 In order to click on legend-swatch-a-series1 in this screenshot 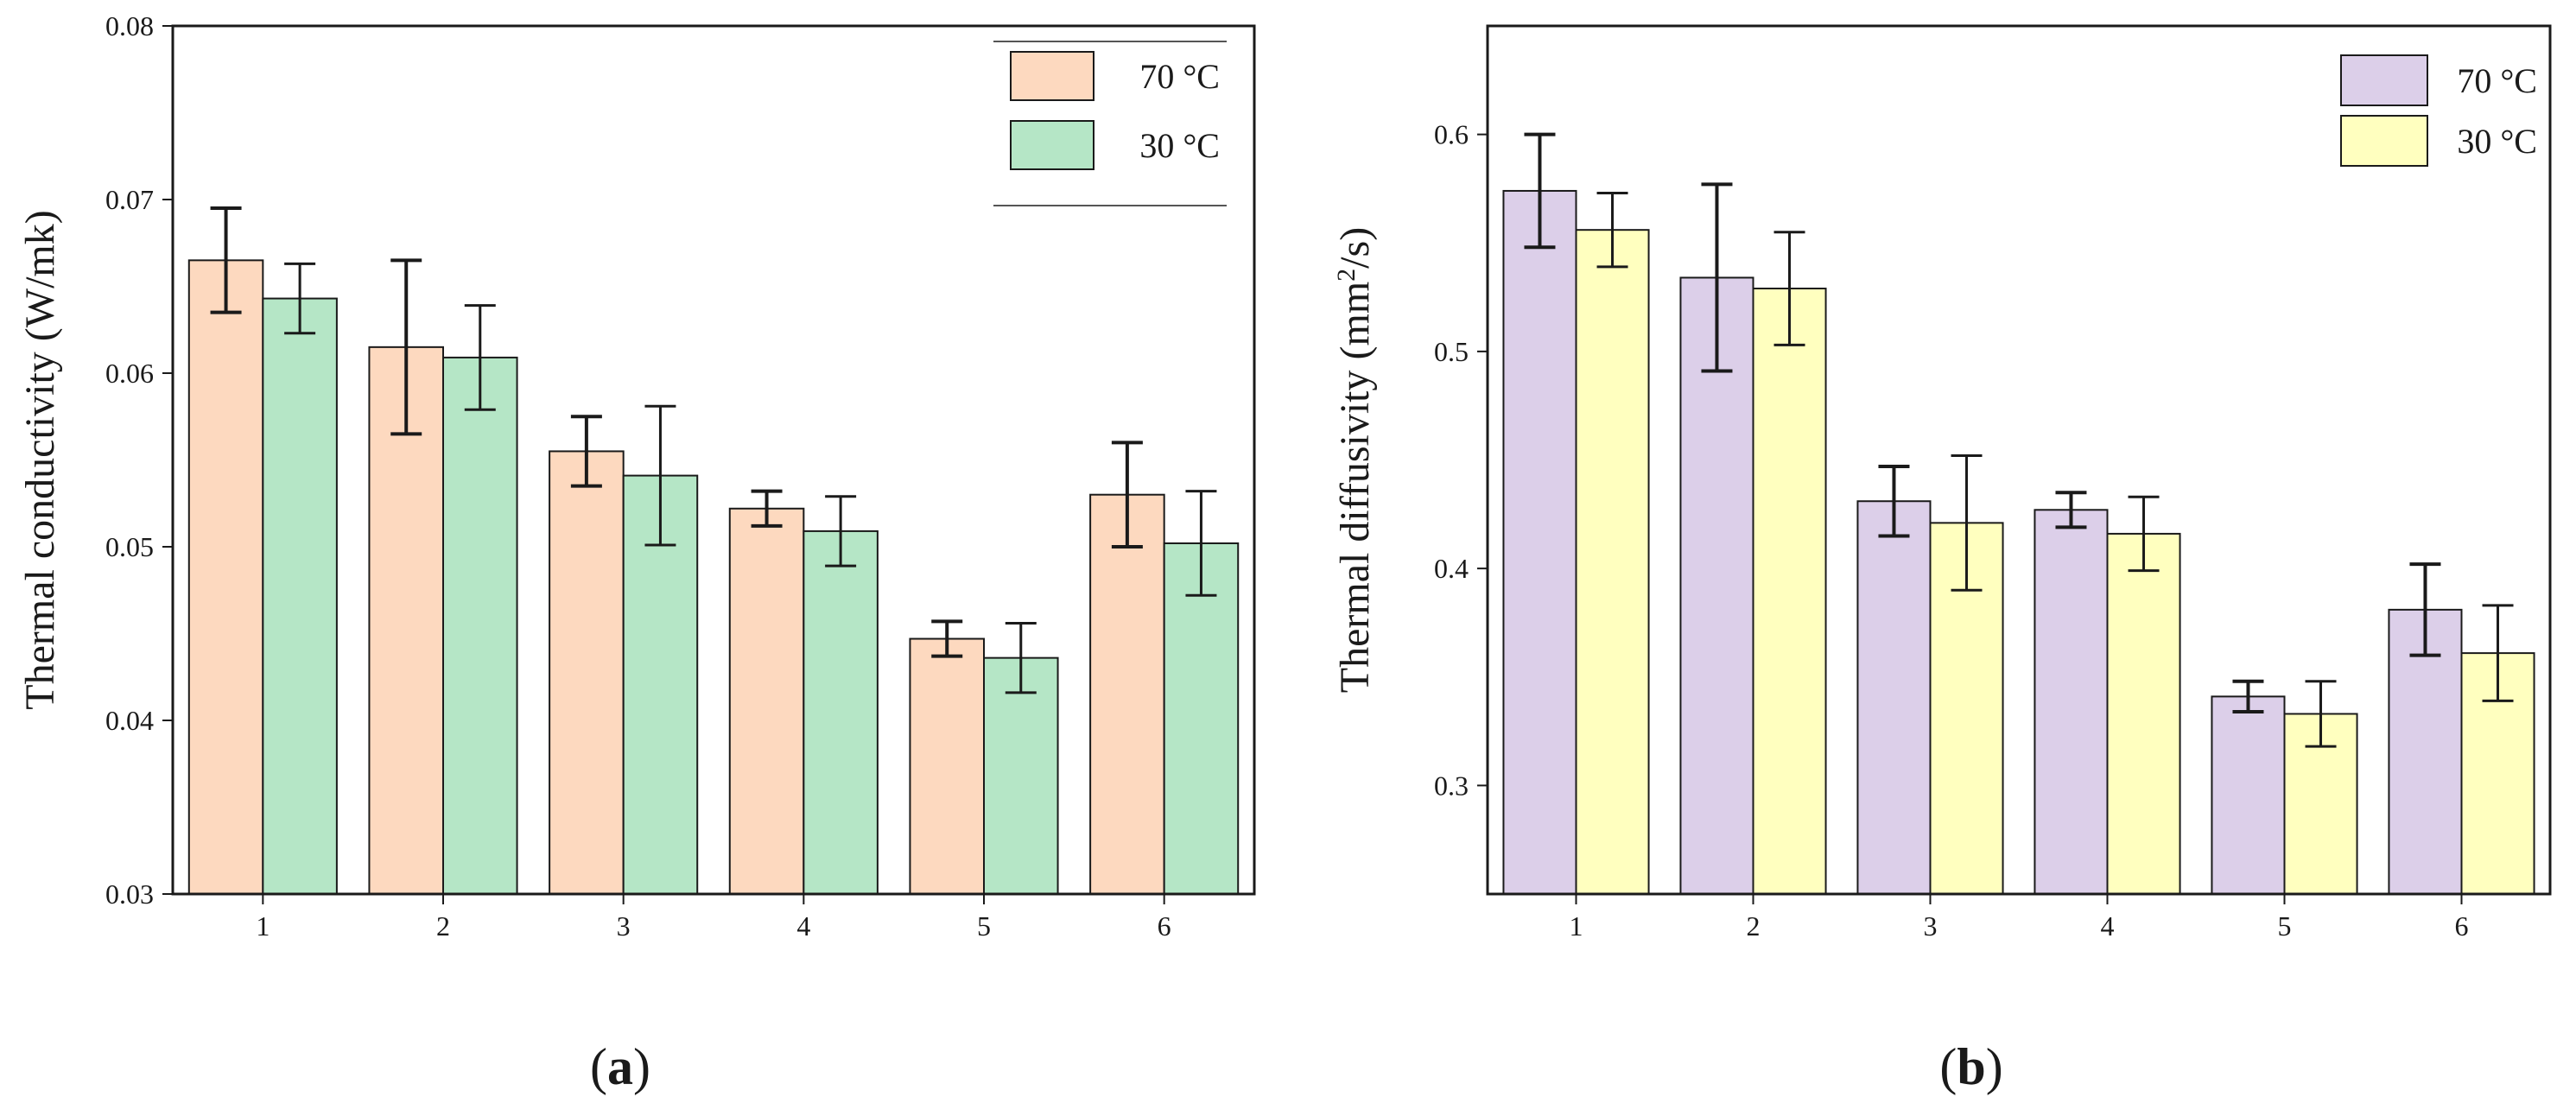, I will do `click(1052, 76)`.